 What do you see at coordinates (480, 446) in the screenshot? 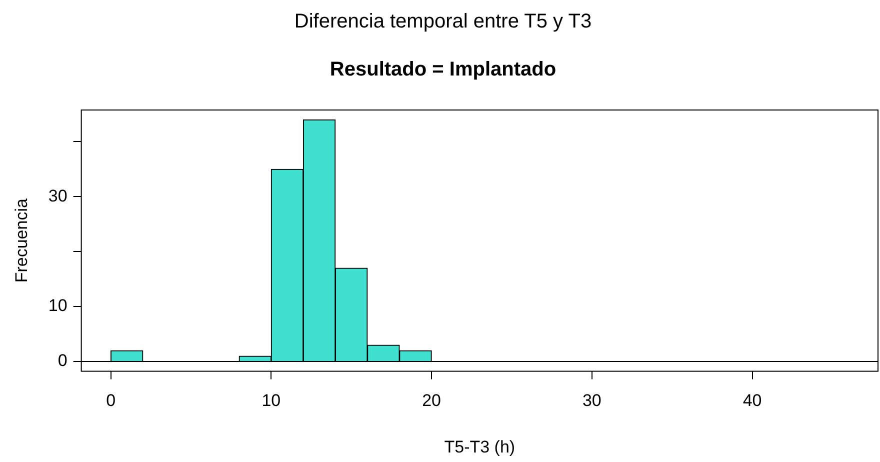
I see `x-axis-title: T5-T3 (h)` at bounding box center [480, 446].